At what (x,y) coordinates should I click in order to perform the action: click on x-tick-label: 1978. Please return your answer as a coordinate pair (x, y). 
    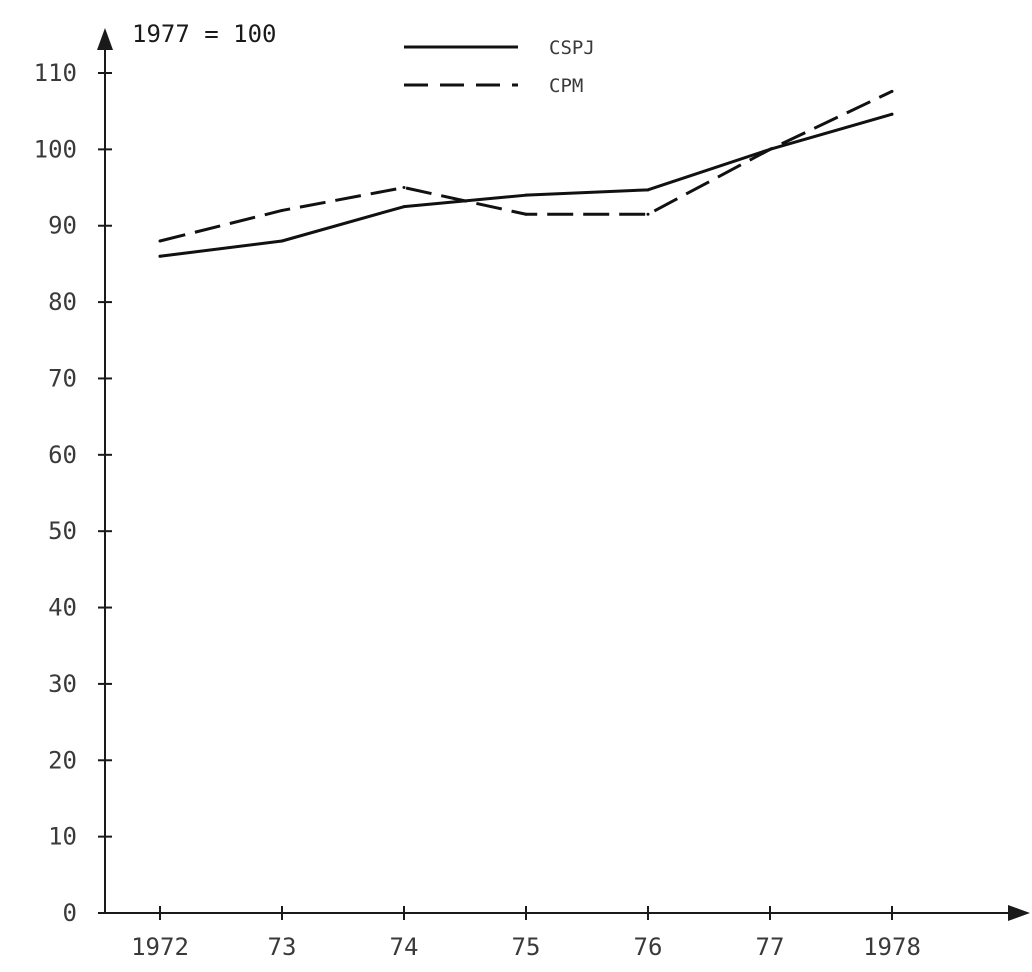
    Looking at the image, I should click on (892, 947).